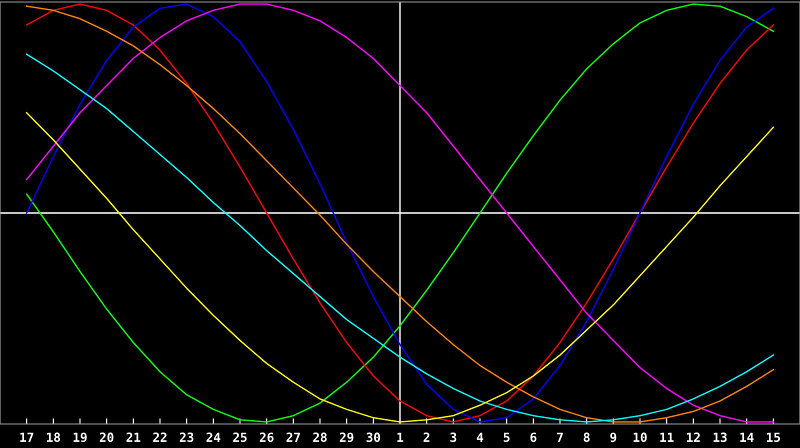  What do you see at coordinates (747, 437) in the screenshot?
I see `x-tick-label: 14` at bounding box center [747, 437].